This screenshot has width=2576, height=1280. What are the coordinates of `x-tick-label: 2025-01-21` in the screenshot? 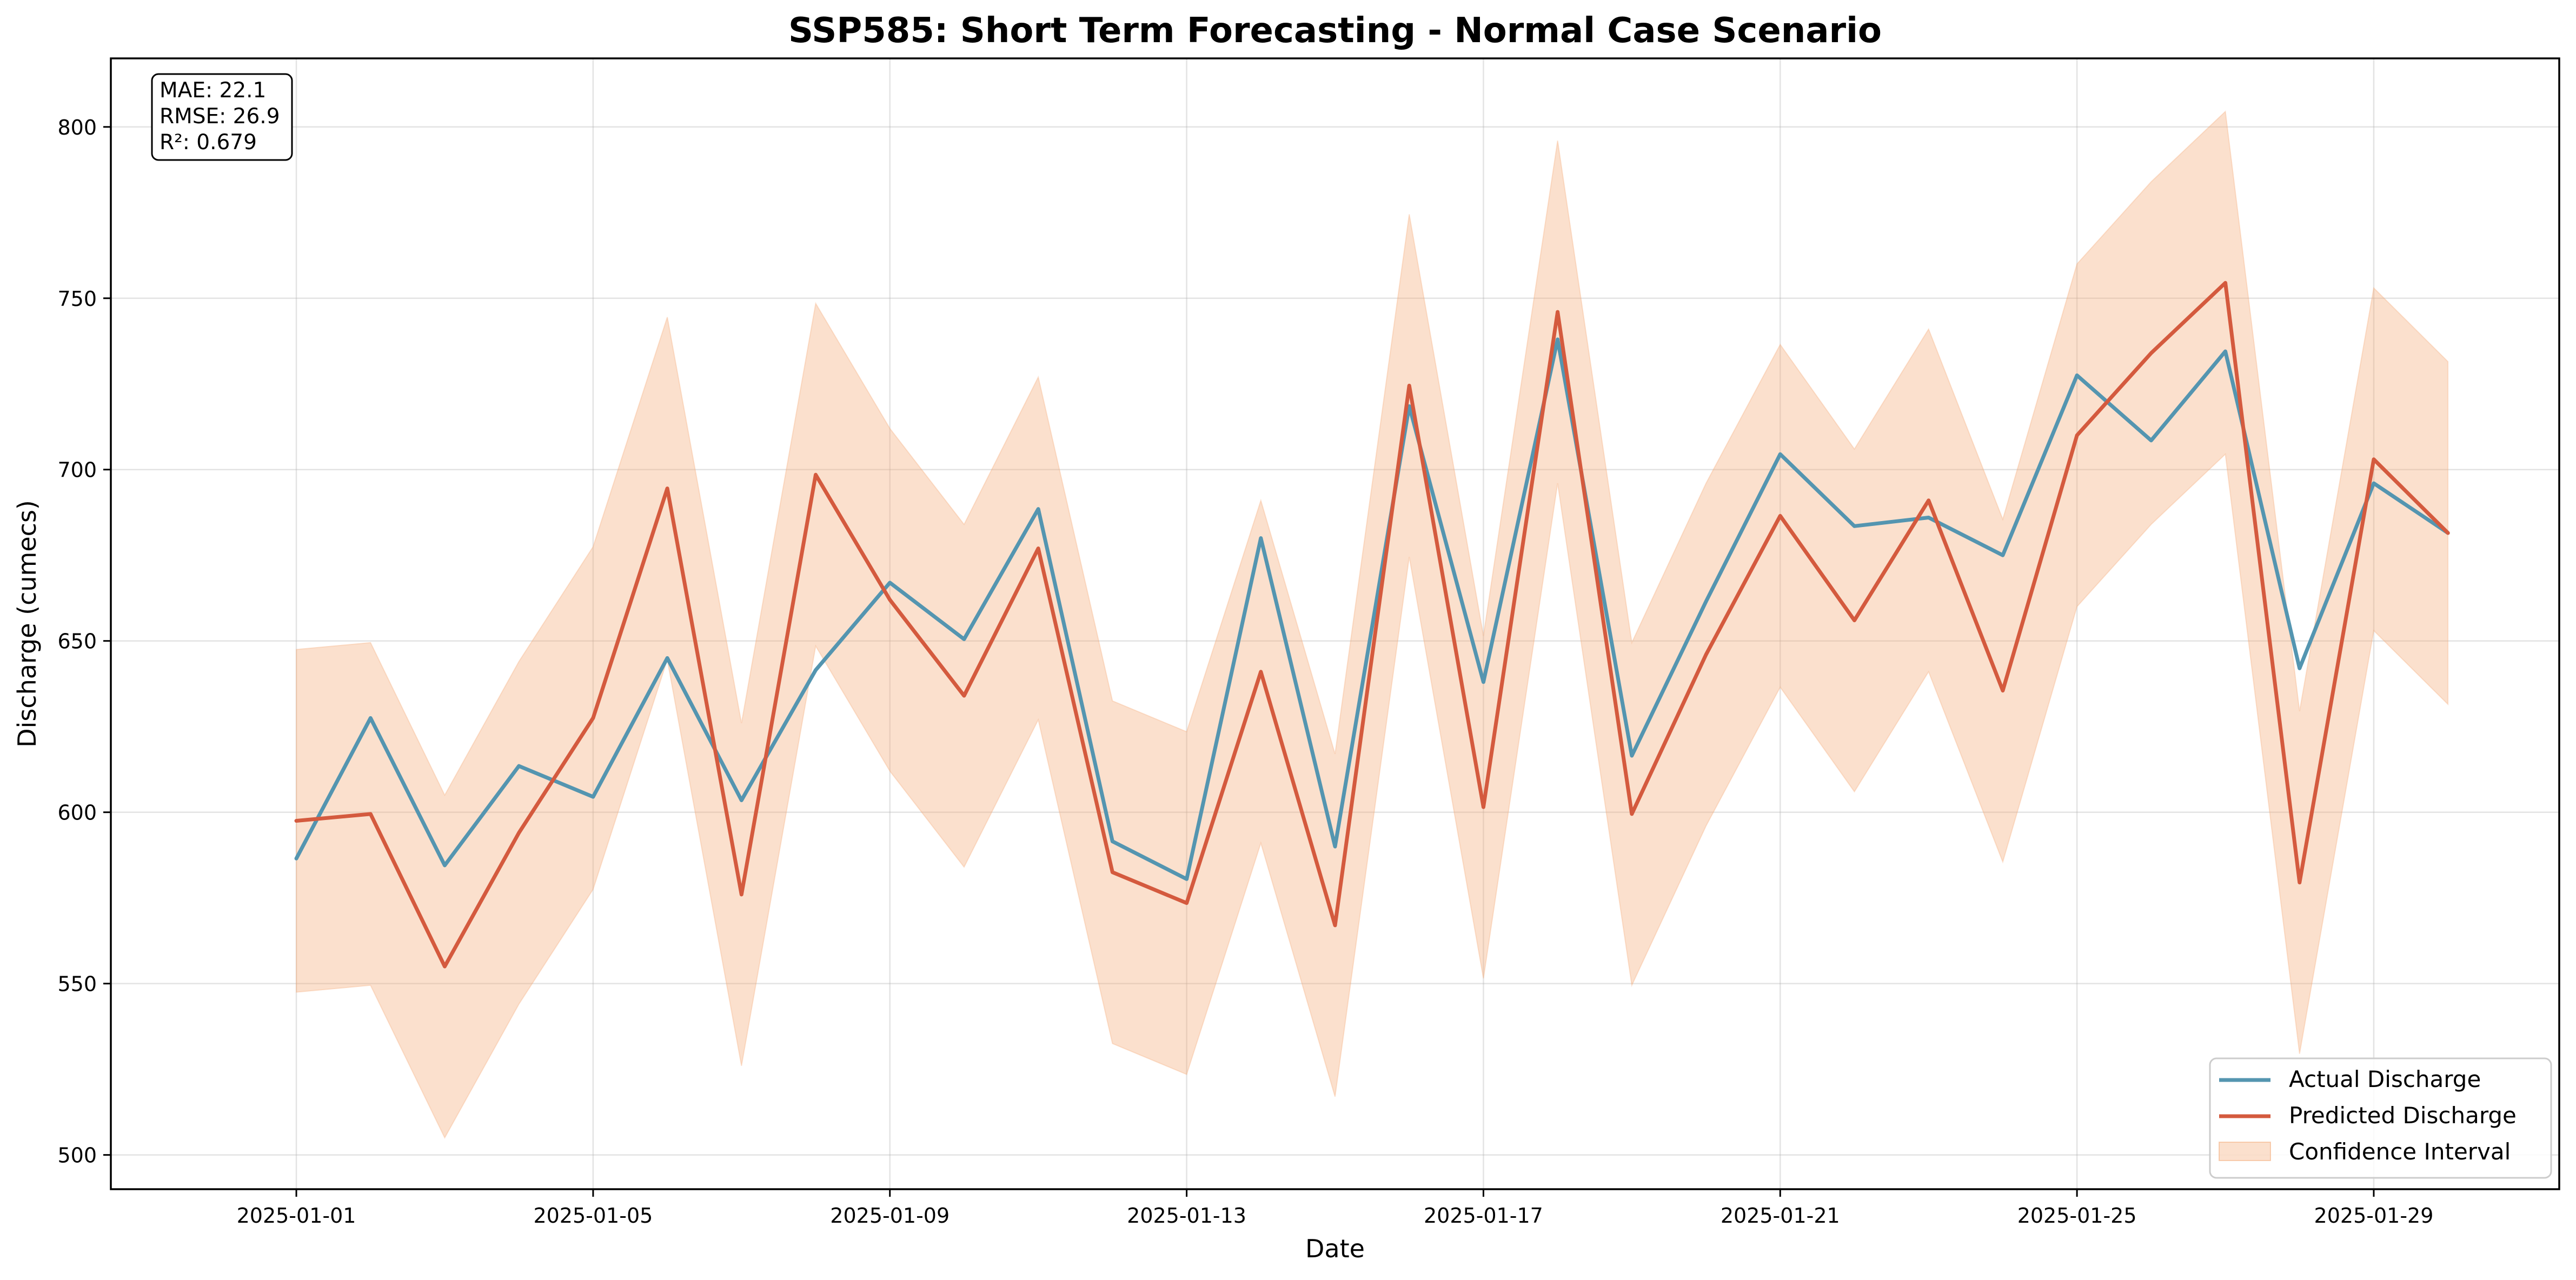 It's located at (1781, 1216).